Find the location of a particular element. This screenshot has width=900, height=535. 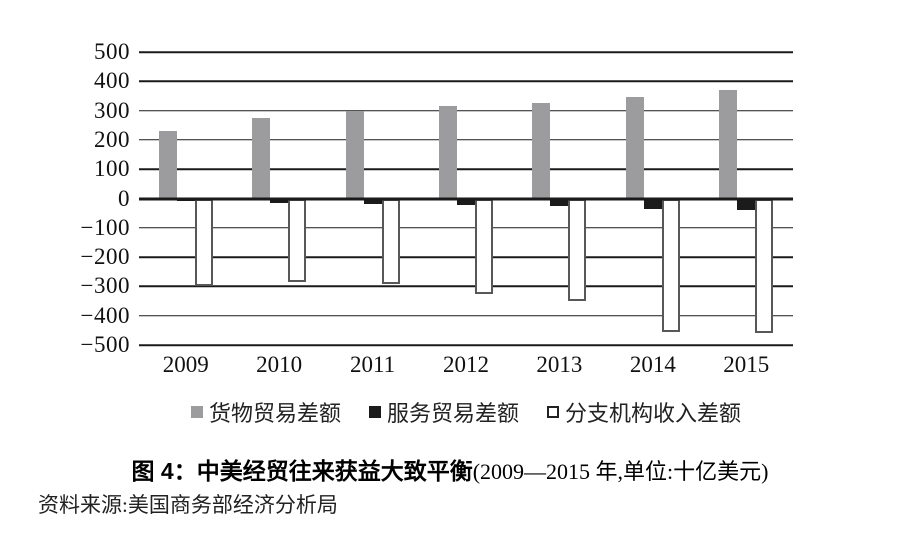

x-tick-2015: 2015 is located at coordinates (746, 364).